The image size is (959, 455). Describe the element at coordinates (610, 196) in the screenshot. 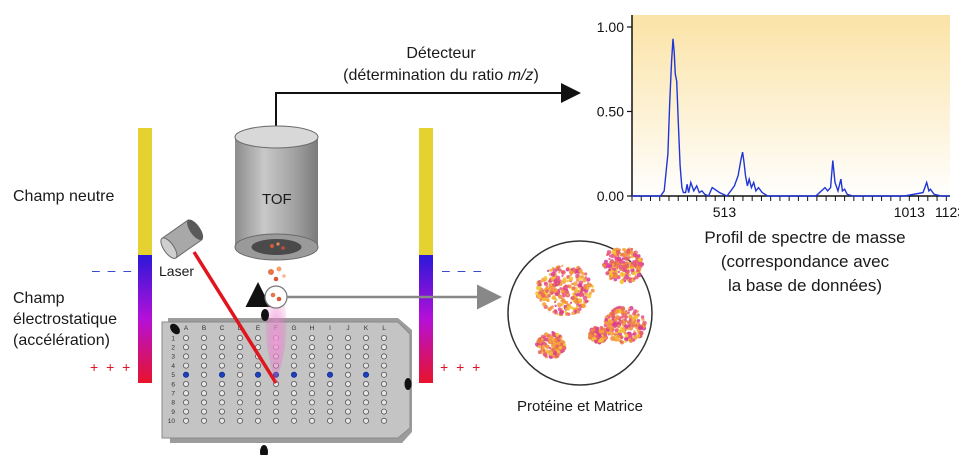

I see `y-tick-label: 0.00` at that location.